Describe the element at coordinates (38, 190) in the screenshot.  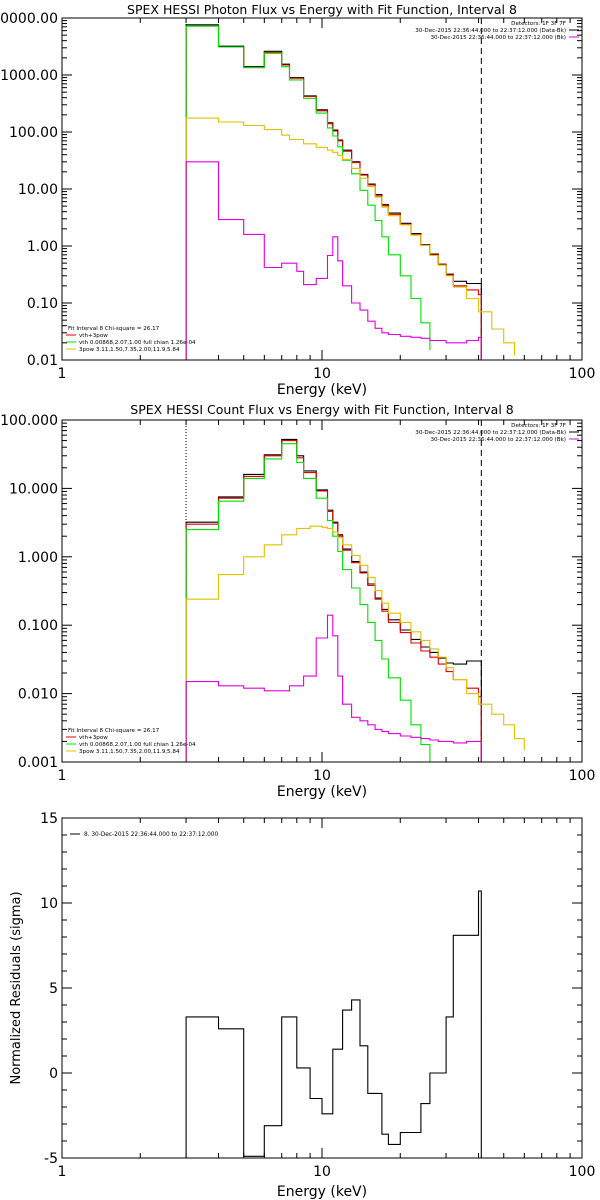
I see `y-tick-label: 10.00` at that location.